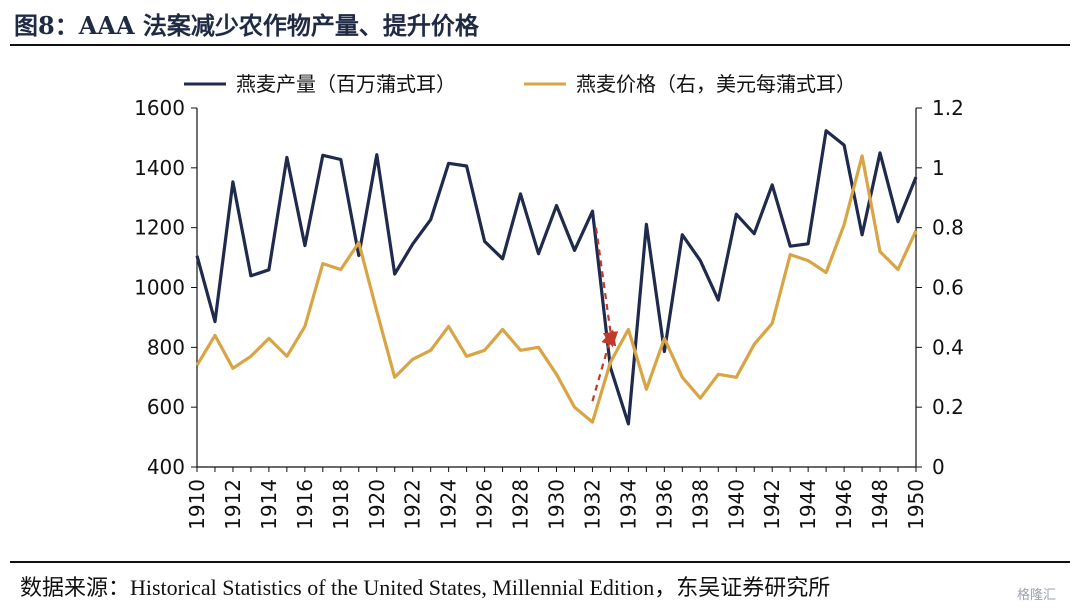  I want to click on x-tick-label: 1912, so click(233, 504).